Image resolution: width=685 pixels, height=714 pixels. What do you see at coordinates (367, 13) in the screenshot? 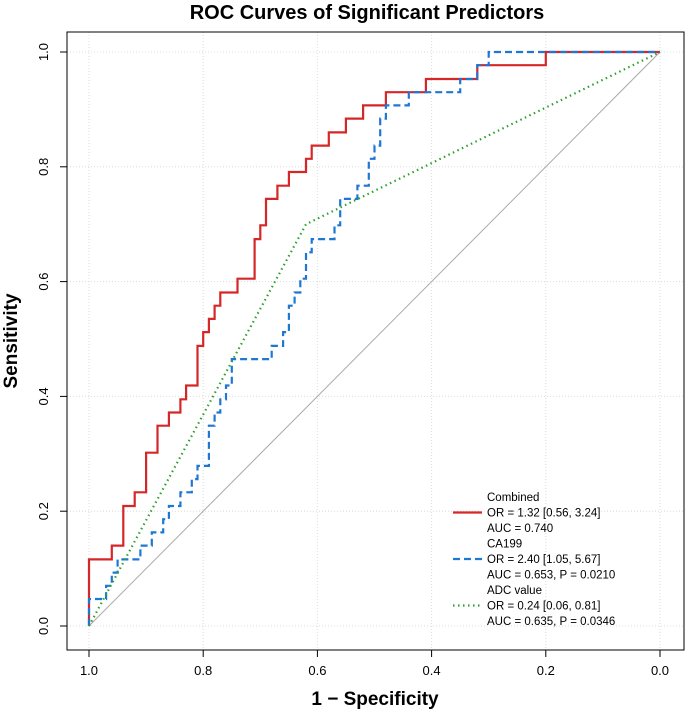
I see `chart-title: ROC Curves of Significant Predictors` at bounding box center [367, 13].